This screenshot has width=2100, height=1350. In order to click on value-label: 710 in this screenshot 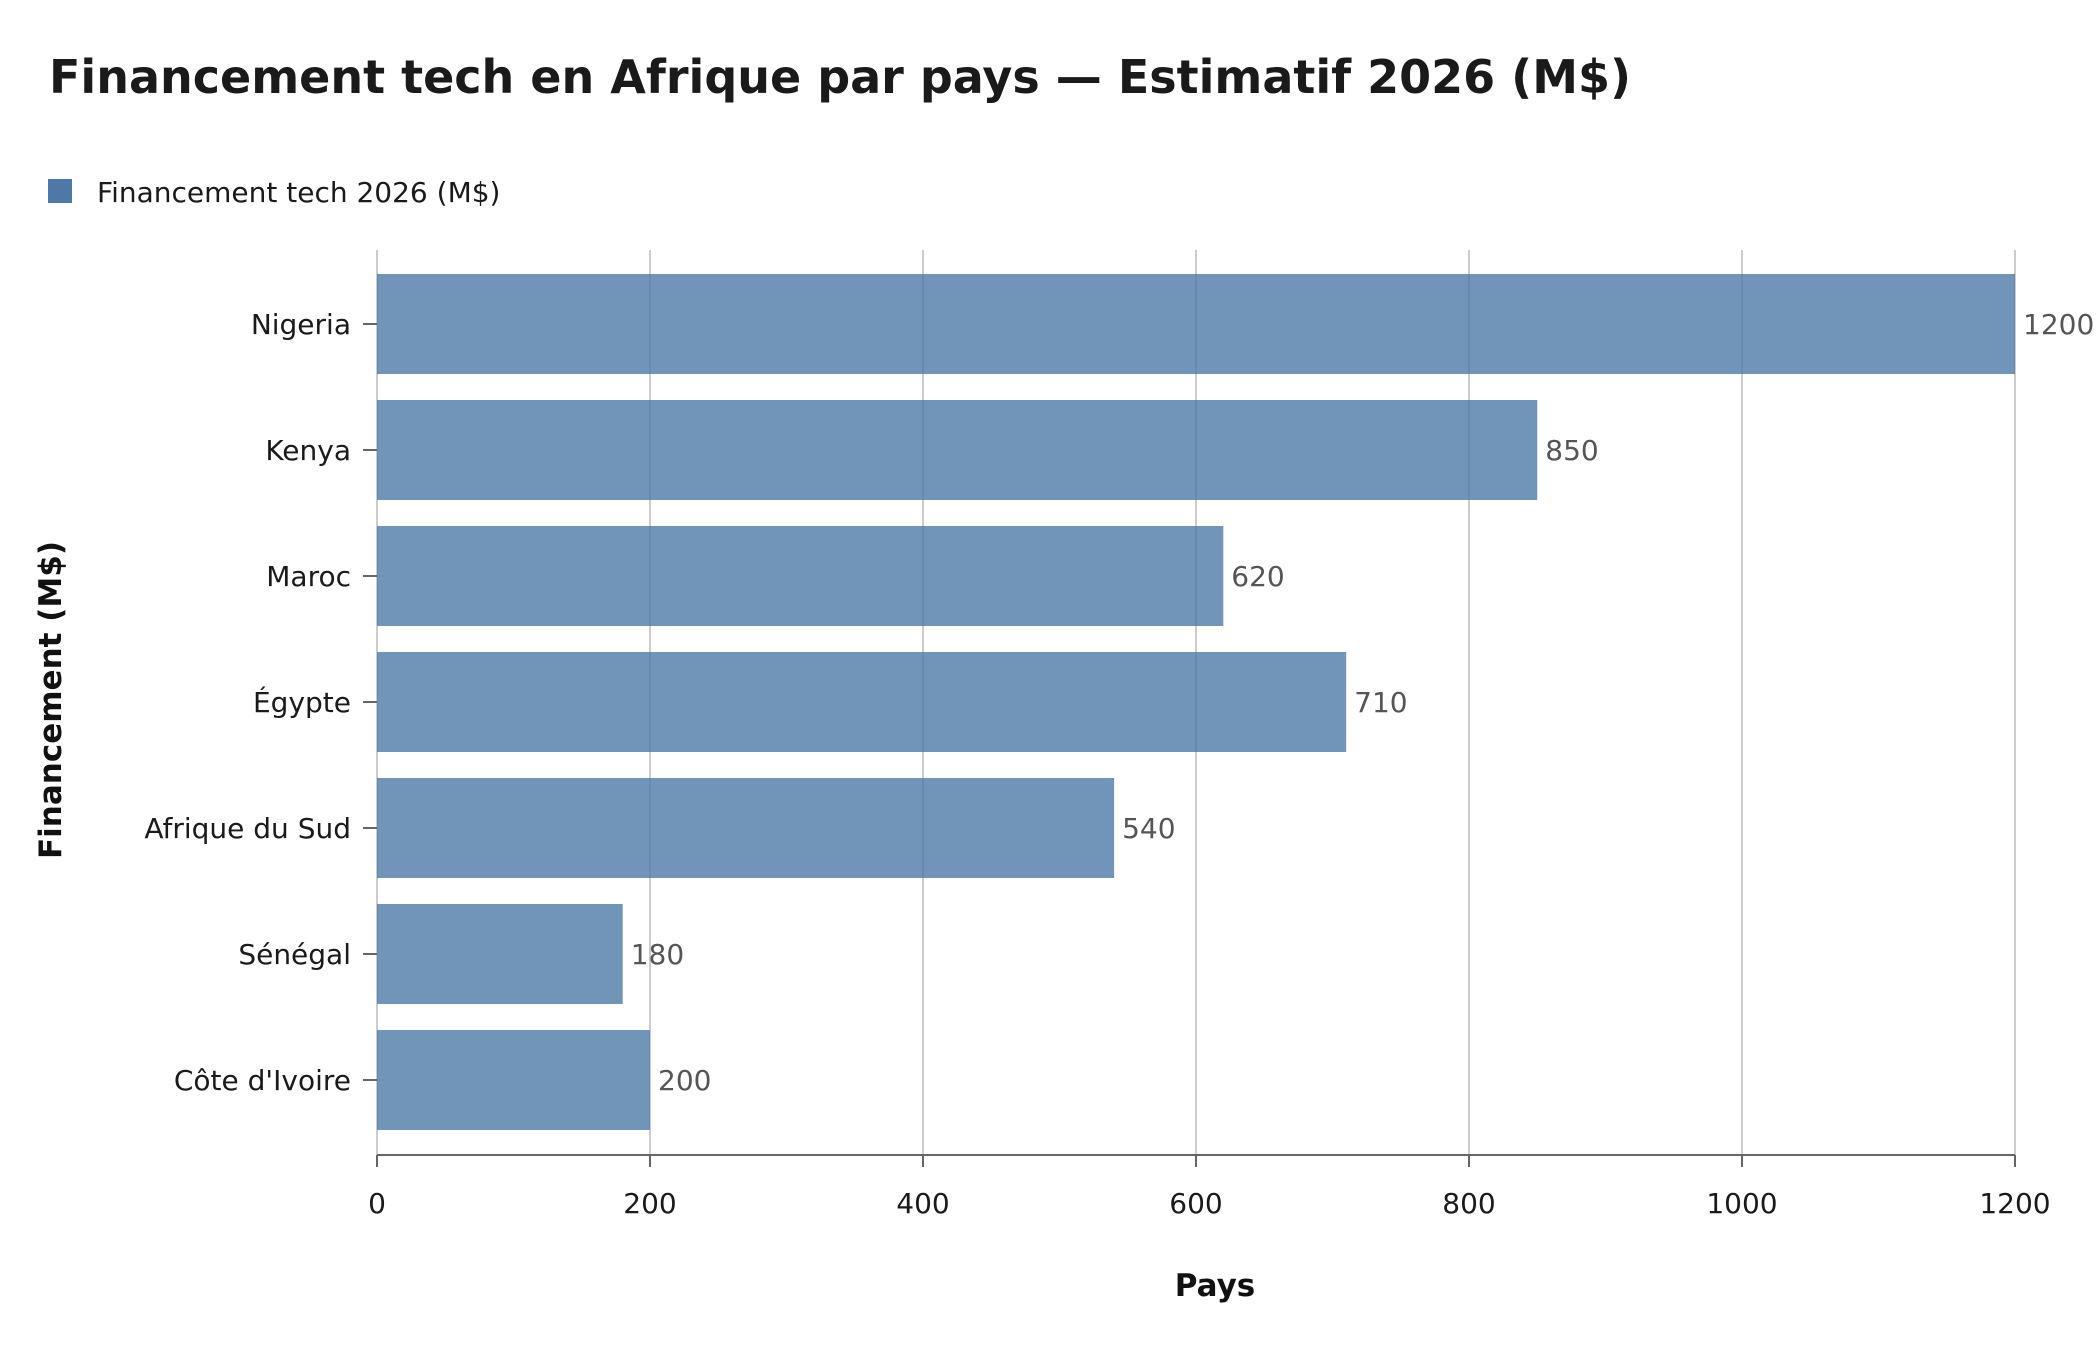, I will do `click(1380, 702)`.